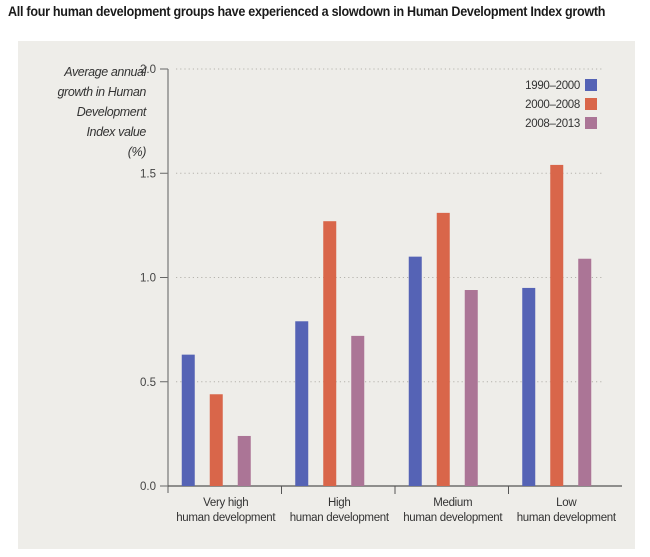 This screenshot has width=650, height=557. What do you see at coordinates (102, 92) in the screenshot?
I see `y-axis-label-line: growth in Human` at bounding box center [102, 92].